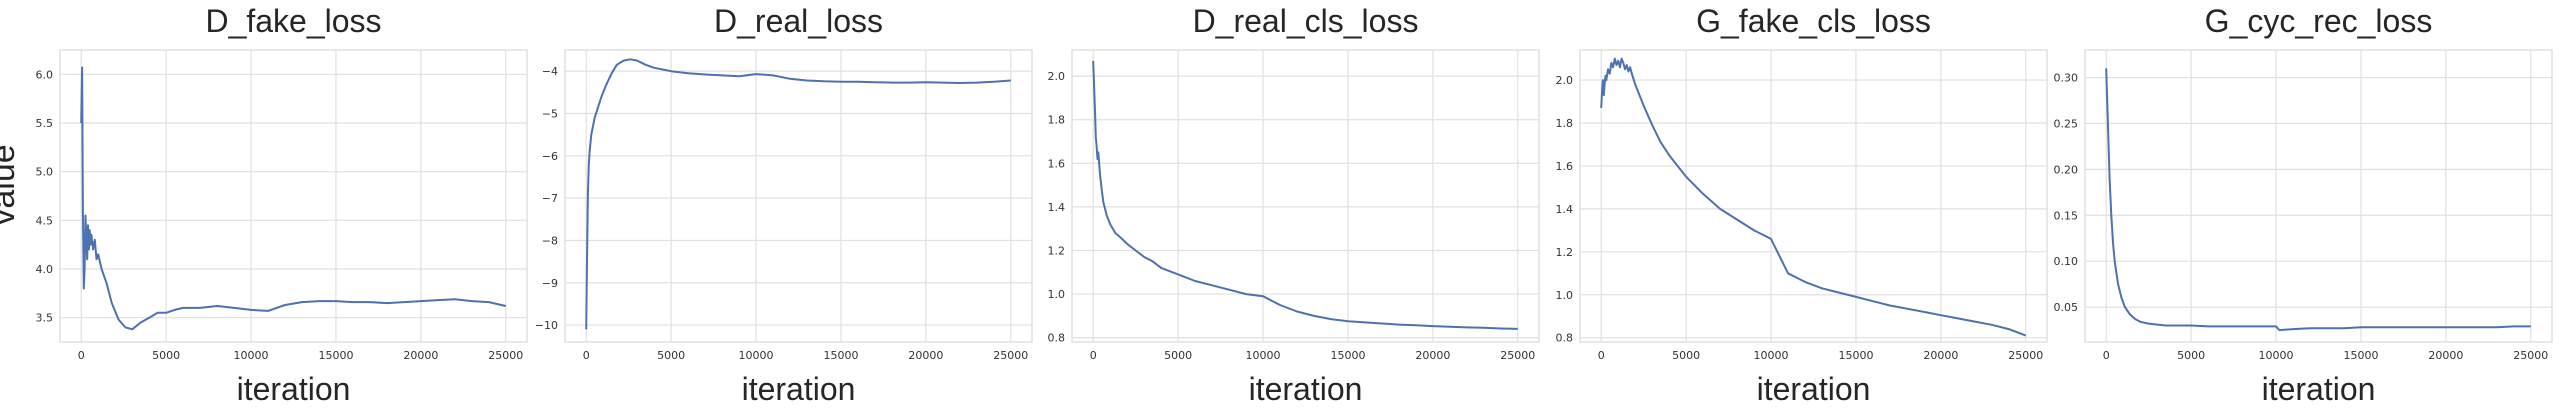  What do you see at coordinates (2066, 78) in the screenshot?
I see `y-tick-label: 0.30` at bounding box center [2066, 78].